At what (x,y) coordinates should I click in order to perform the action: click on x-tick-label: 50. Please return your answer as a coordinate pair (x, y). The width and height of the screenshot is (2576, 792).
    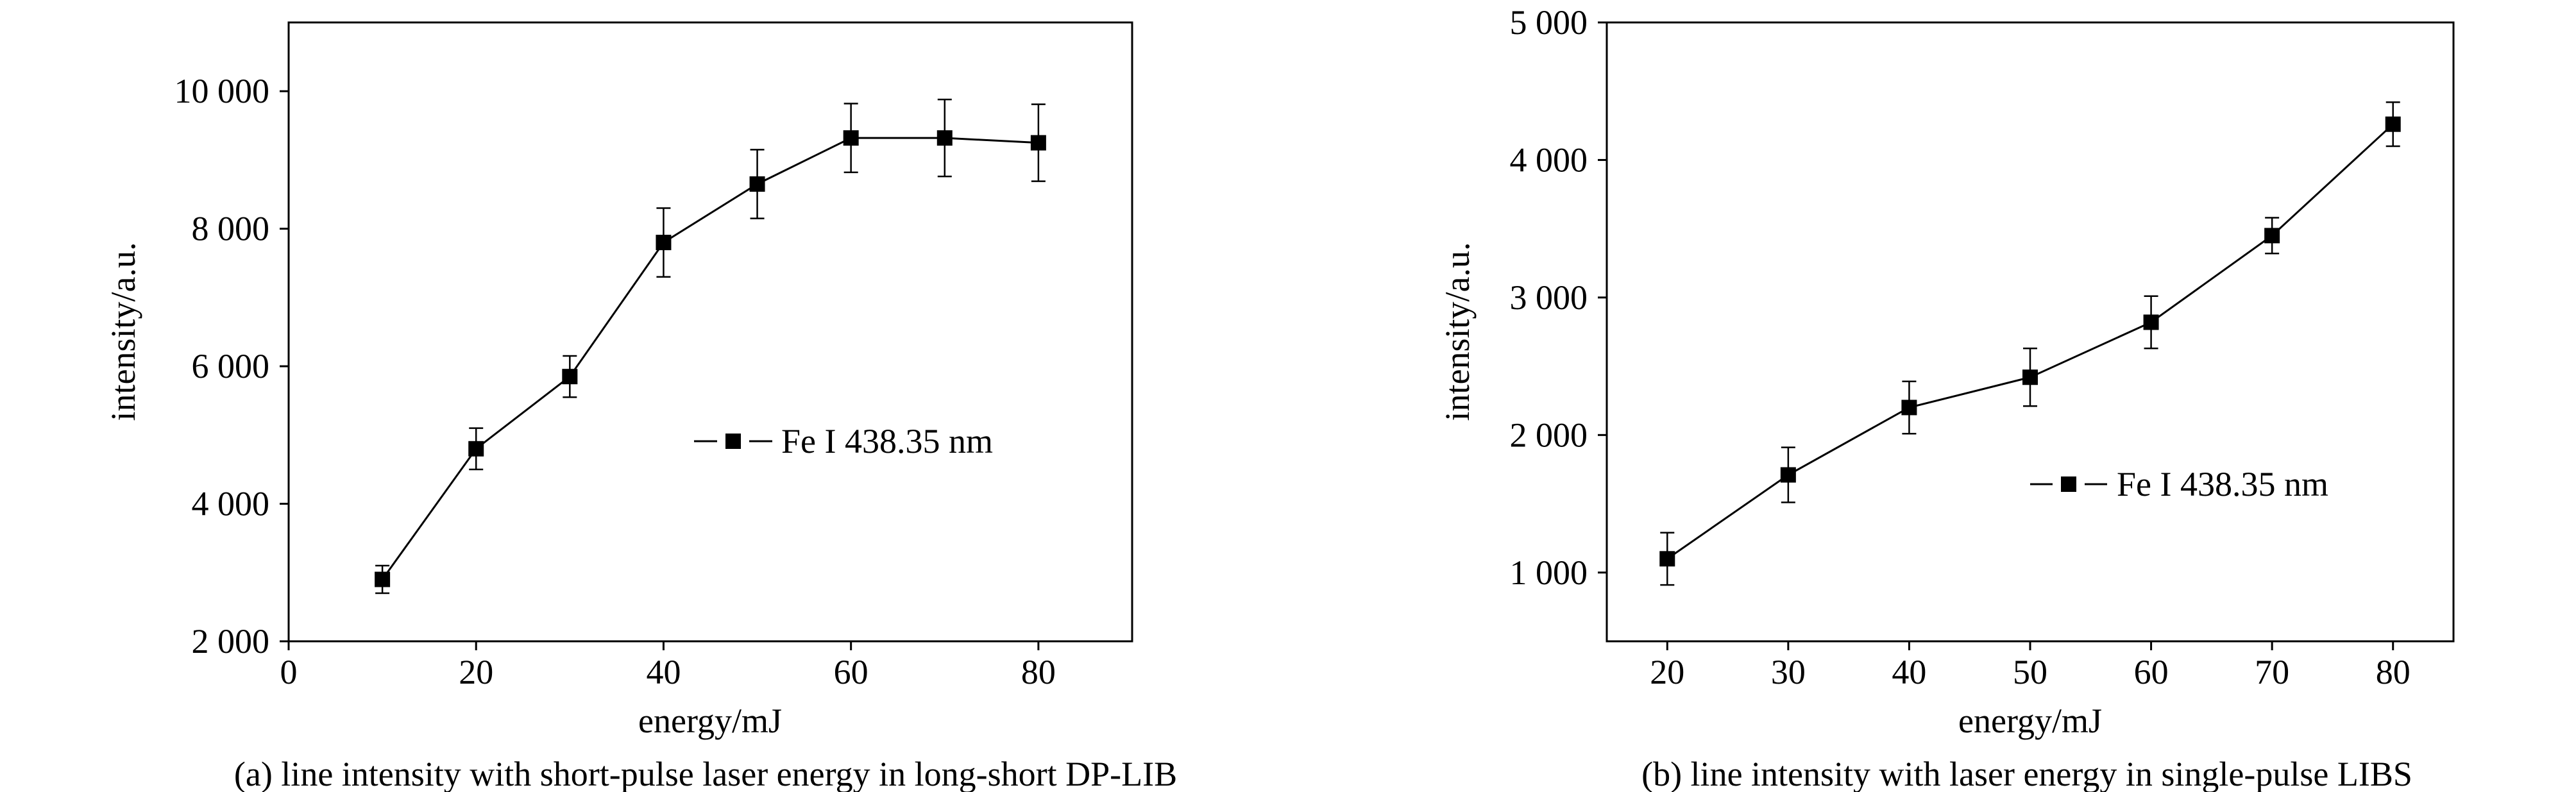
    Looking at the image, I should click on (2030, 672).